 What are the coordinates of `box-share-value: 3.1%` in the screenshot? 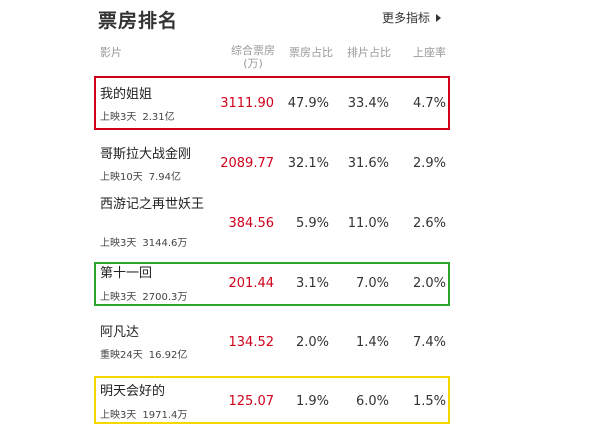 It's located at (312, 283).